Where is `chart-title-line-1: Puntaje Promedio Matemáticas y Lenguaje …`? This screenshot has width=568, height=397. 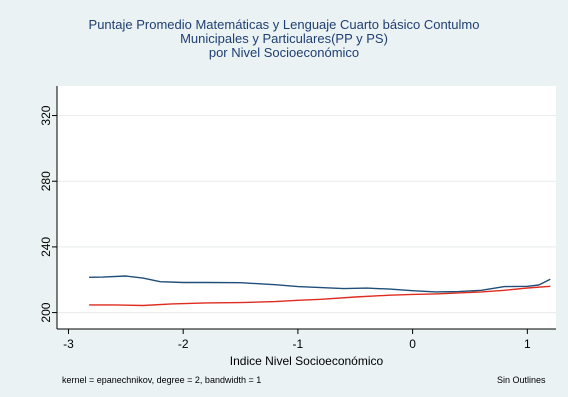
chart-title-line-1: Puntaje Promedio Matemáticas y Lenguaje … is located at coordinates (284, 24).